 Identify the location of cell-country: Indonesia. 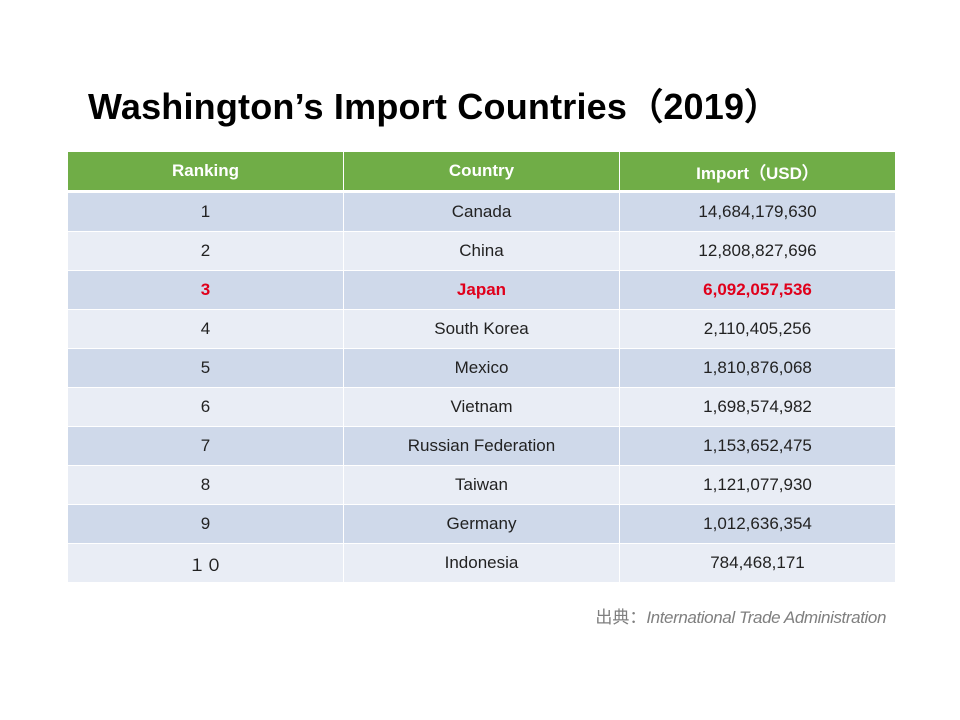
(481, 563).